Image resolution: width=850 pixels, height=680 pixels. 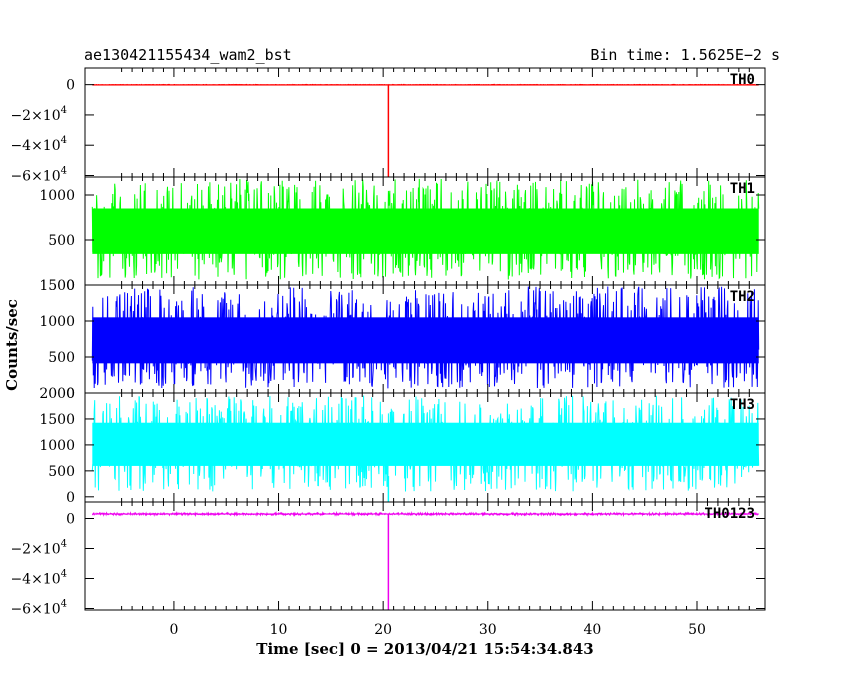 What do you see at coordinates (57, 394) in the screenshot?
I see `y-tick-label: 2000` at bounding box center [57, 394].